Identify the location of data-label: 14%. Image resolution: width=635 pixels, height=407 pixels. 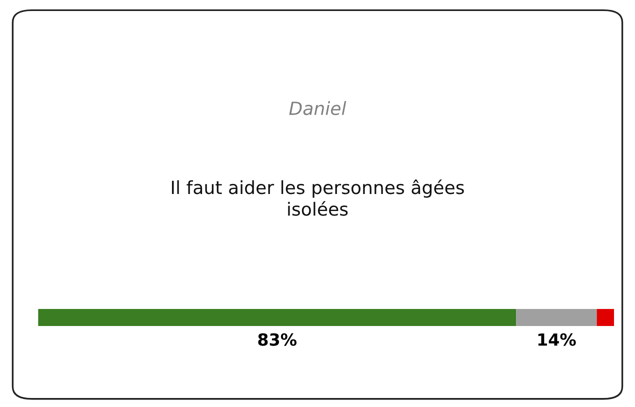
(557, 339).